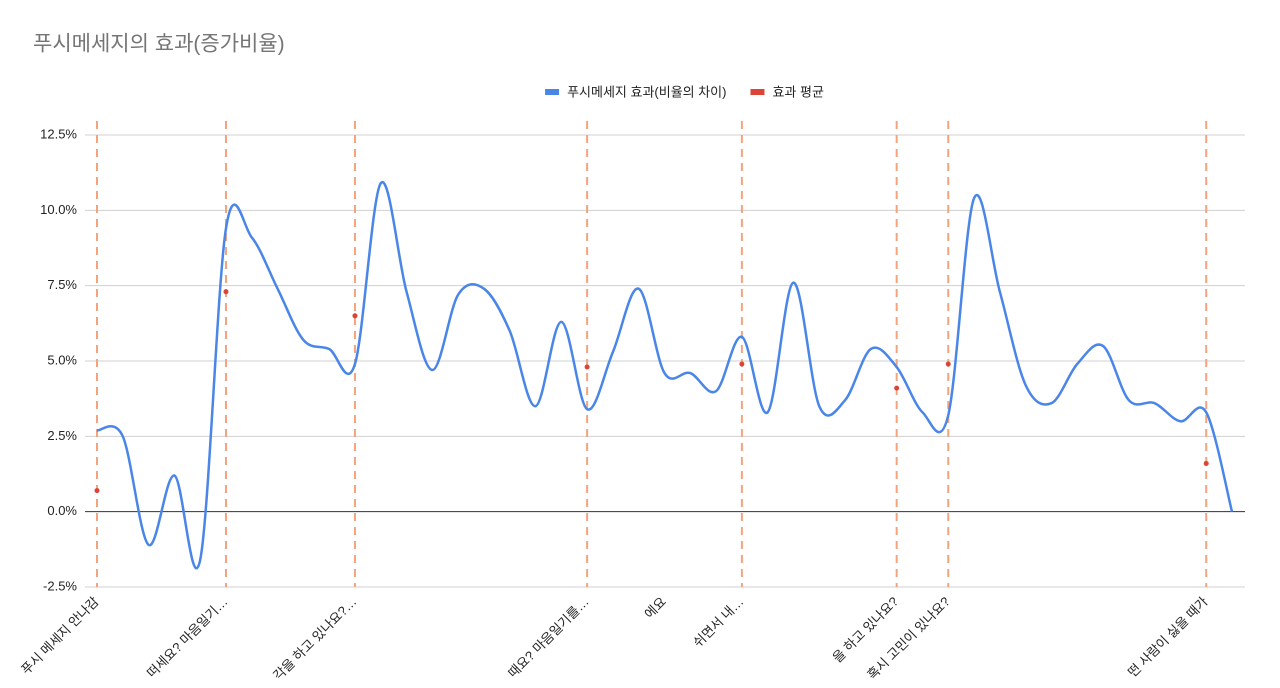  I want to click on y-tick-label: 0.0%, so click(62, 510).